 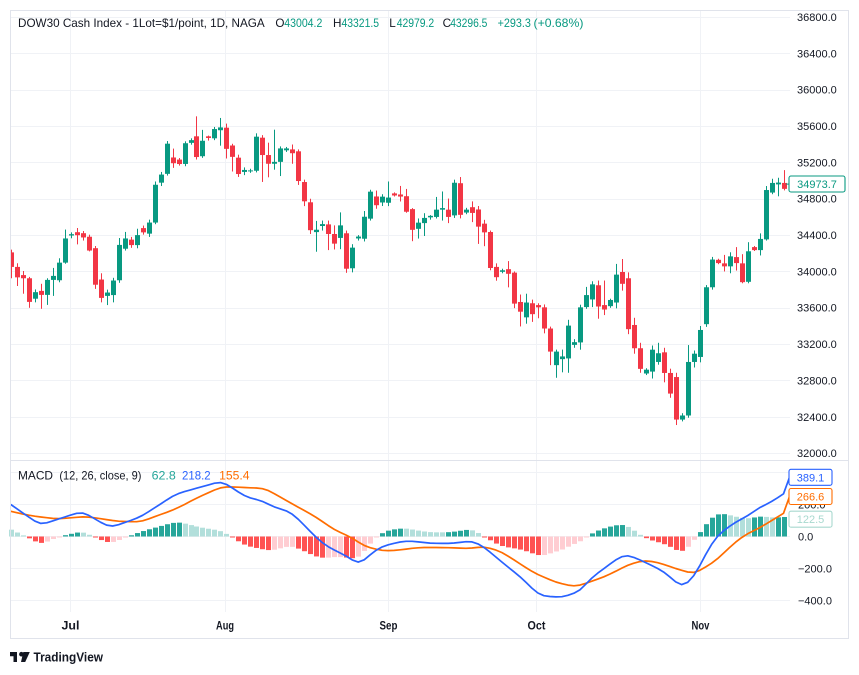 What do you see at coordinates (817, 272) in the screenshot?
I see `svg-text: 34000.0` at bounding box center [817, 272].